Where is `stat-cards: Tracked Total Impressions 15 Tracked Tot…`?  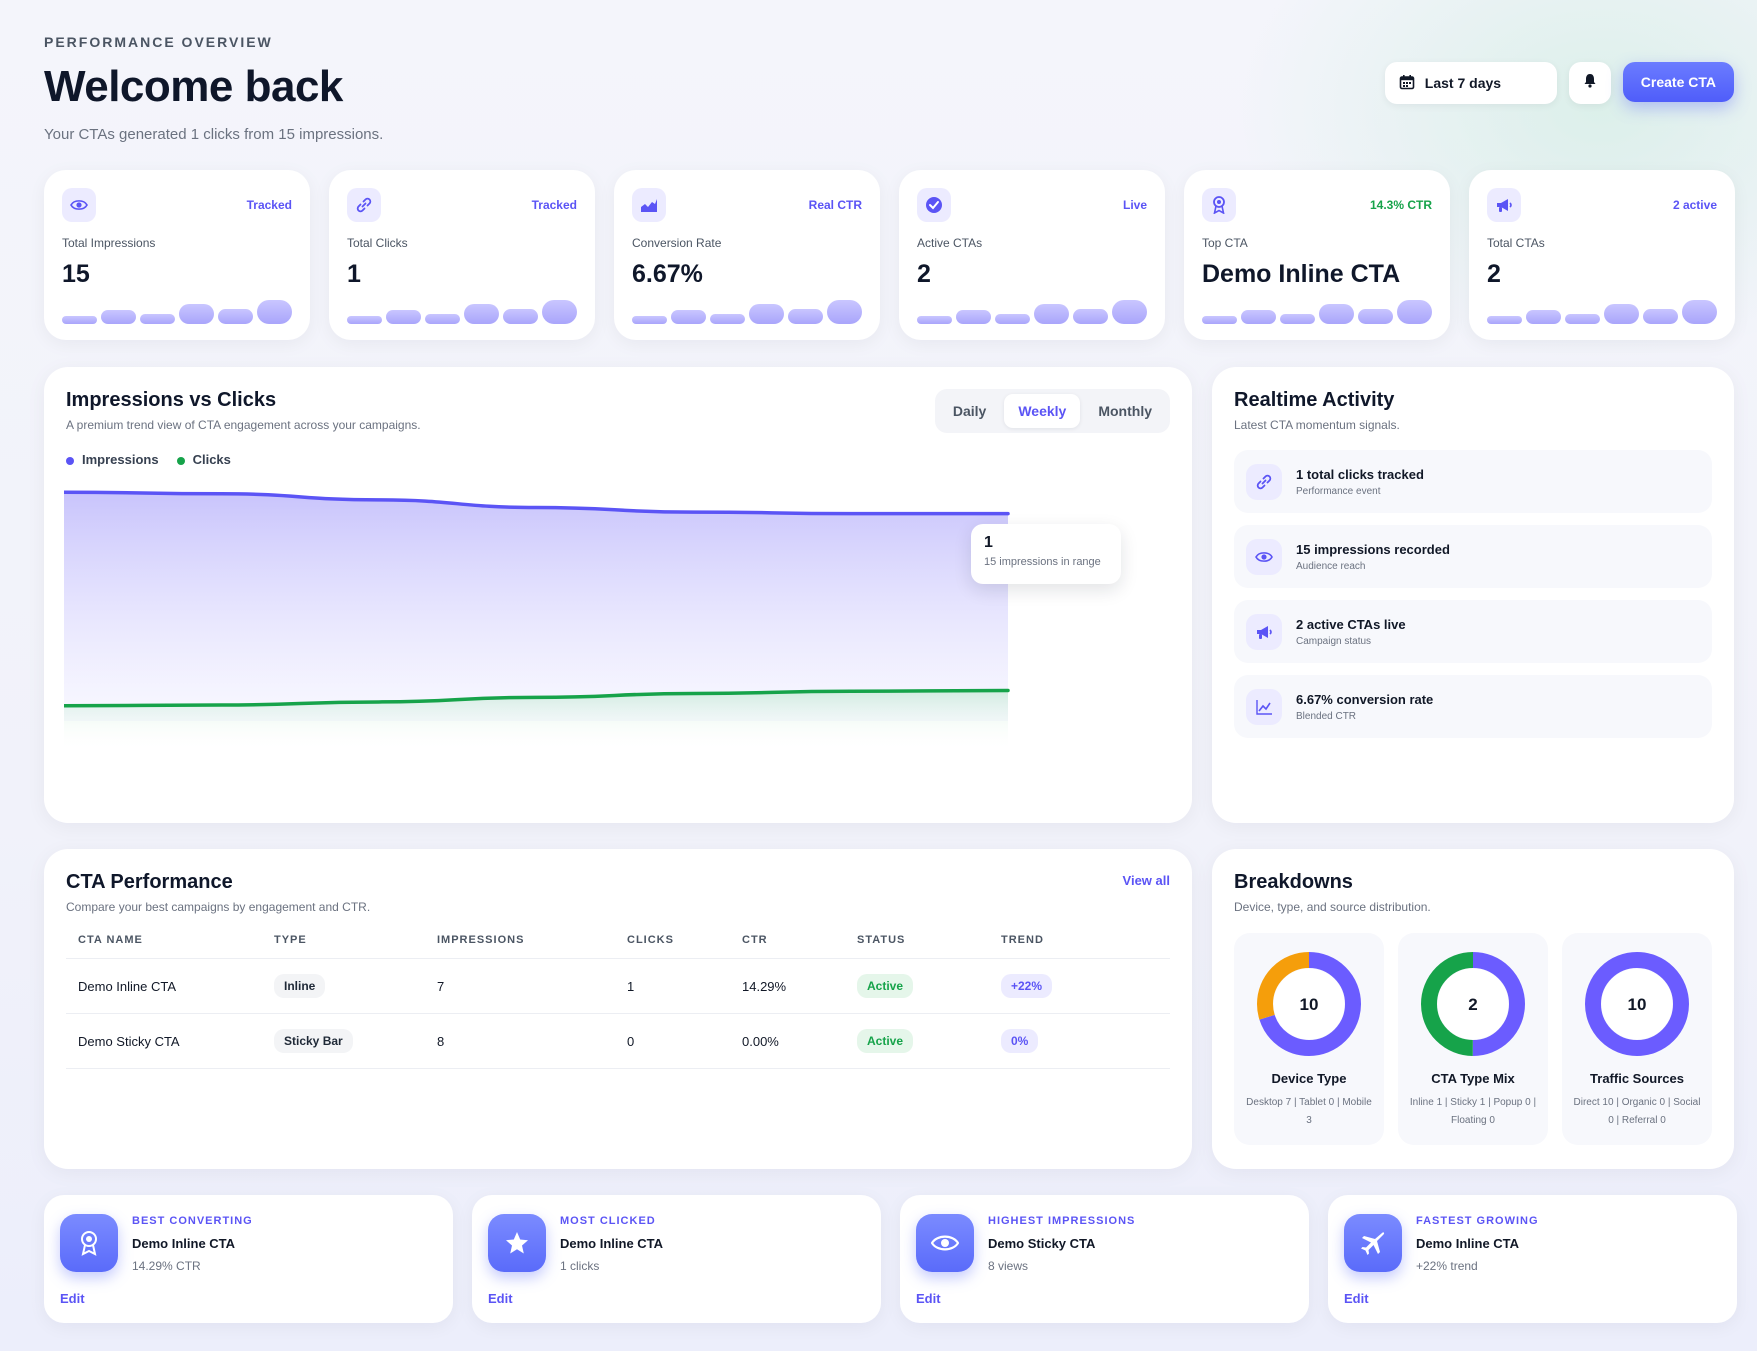 stat-cards: Tracked Total Impressions 15 Tracked Tot… is located at coordinates (889, 255).